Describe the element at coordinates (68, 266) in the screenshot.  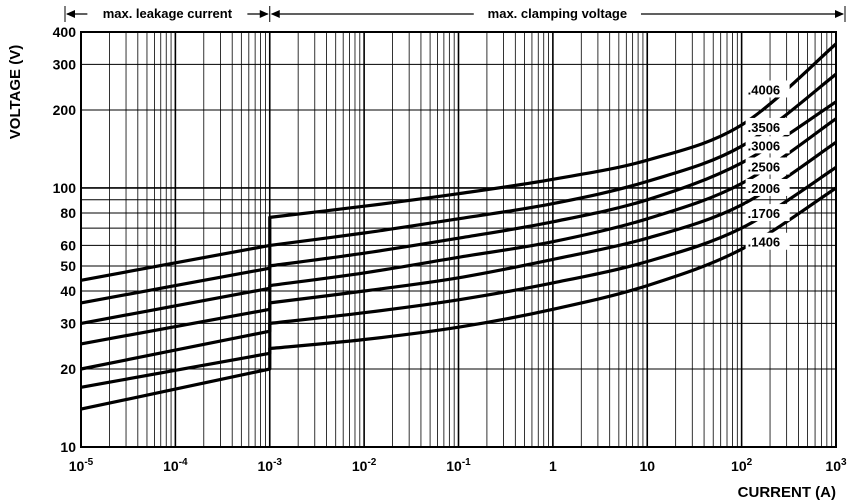
I see `y-tick-label: 50` at that location.